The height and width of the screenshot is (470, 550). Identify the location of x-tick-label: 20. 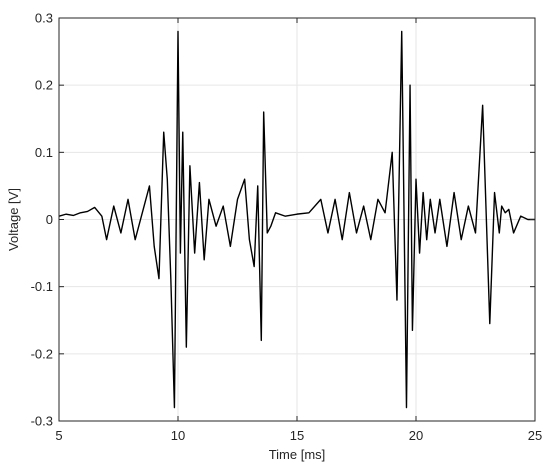
(416, 435).